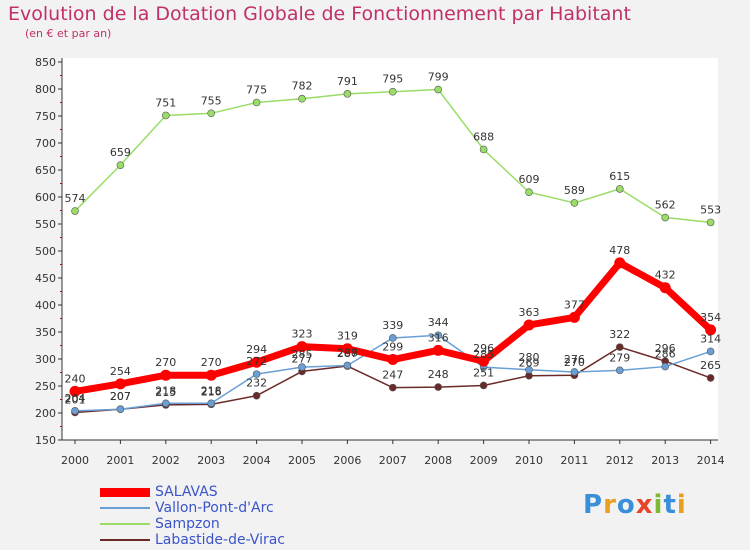 The height and width of the screenshot is (550, 750). I want to click on y-tick-label: 600, so click(45, 197).